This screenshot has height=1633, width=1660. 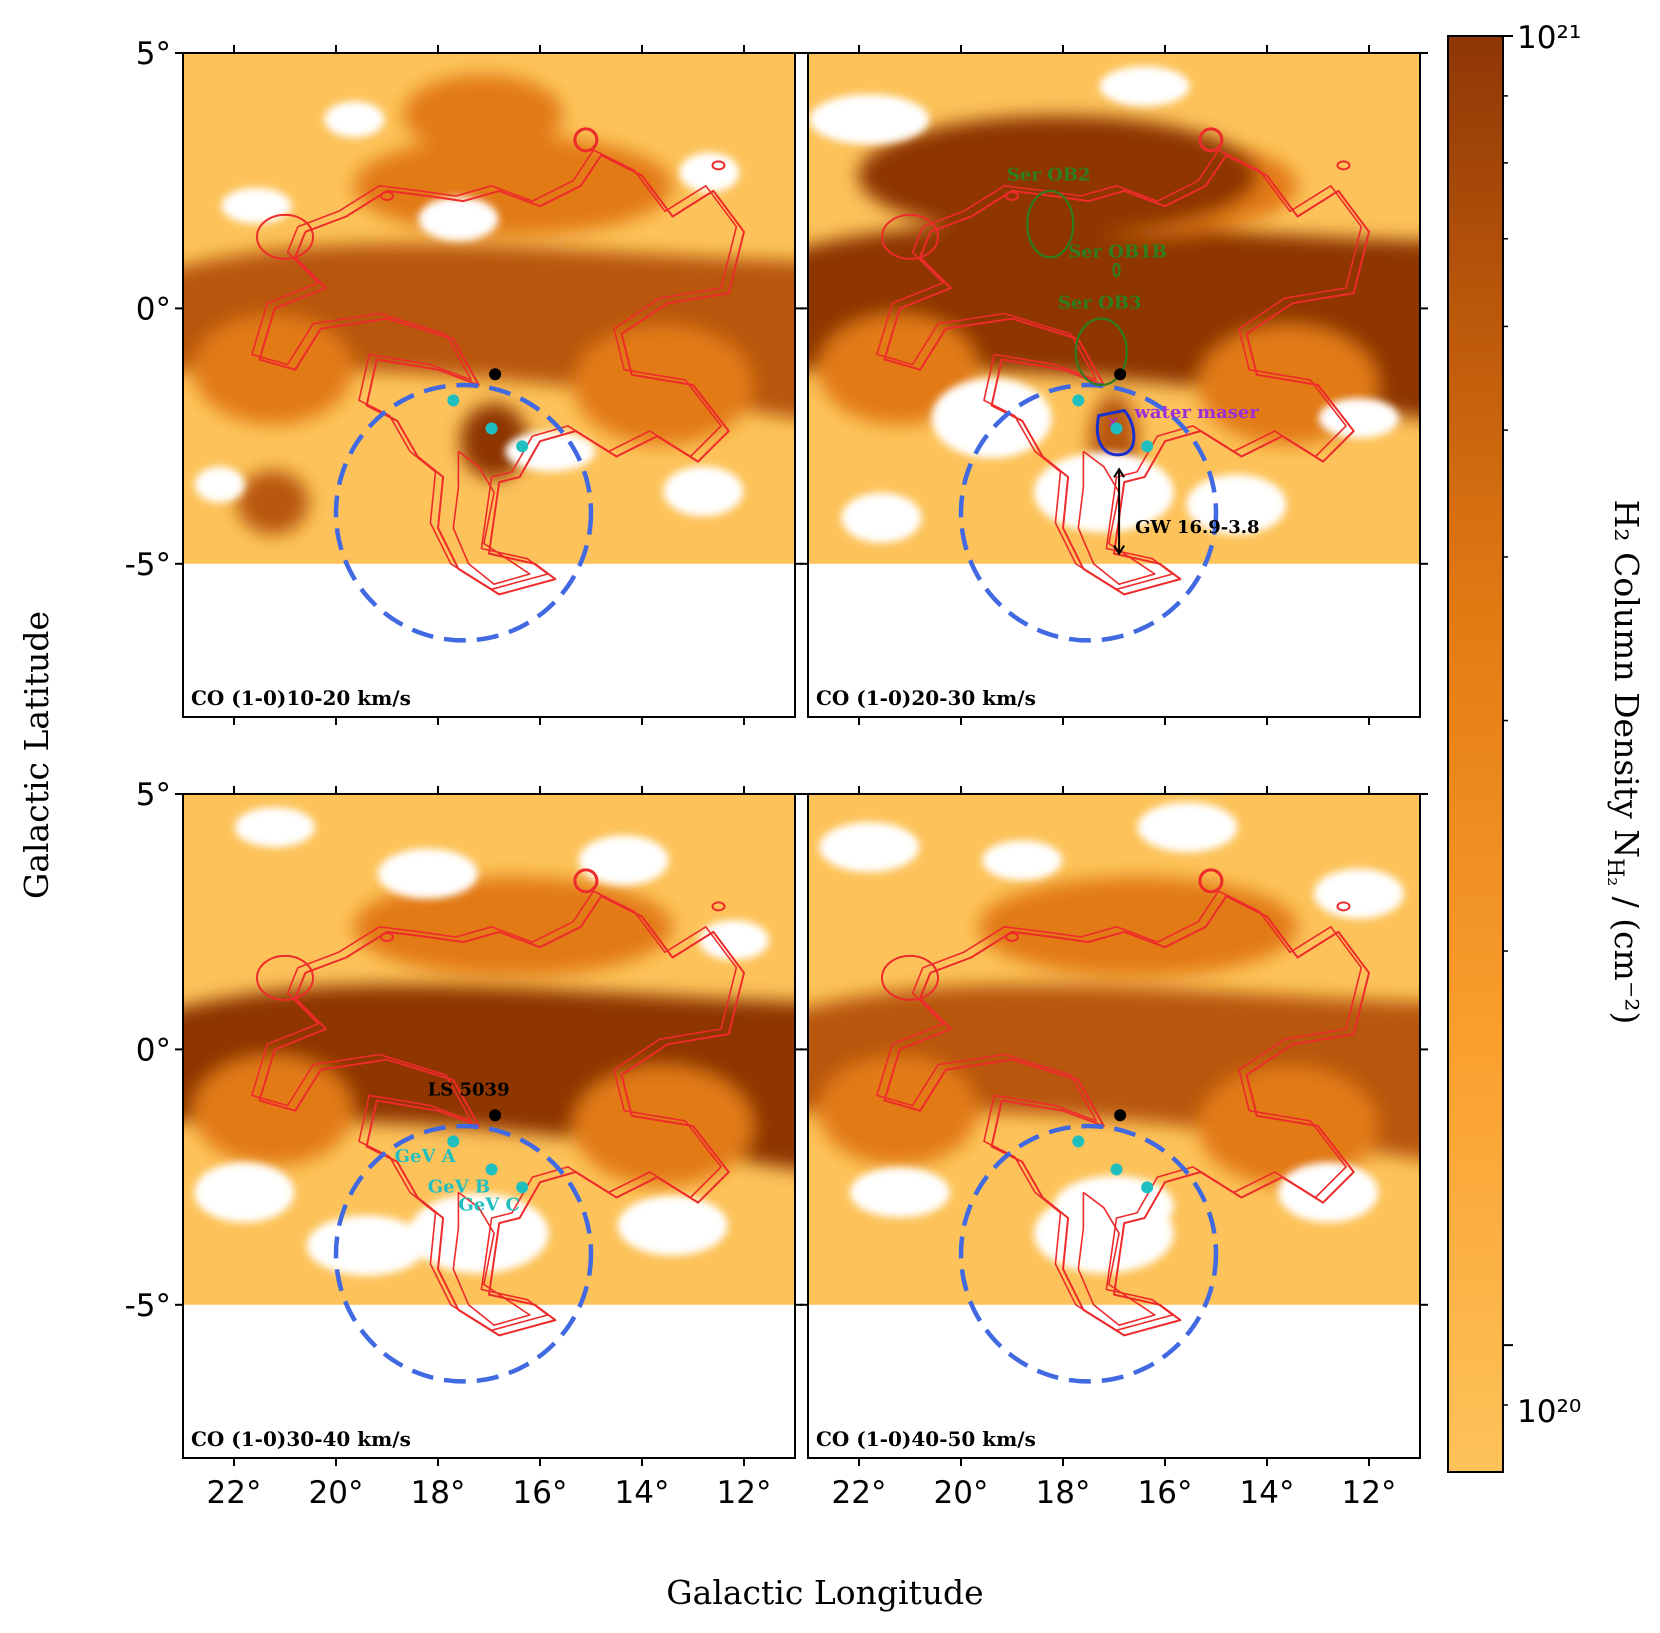 What do you see at coordinates (1120, 1115) in the screenshot?
I see `ls5039-marker` at bounding box center [1120, 1115].